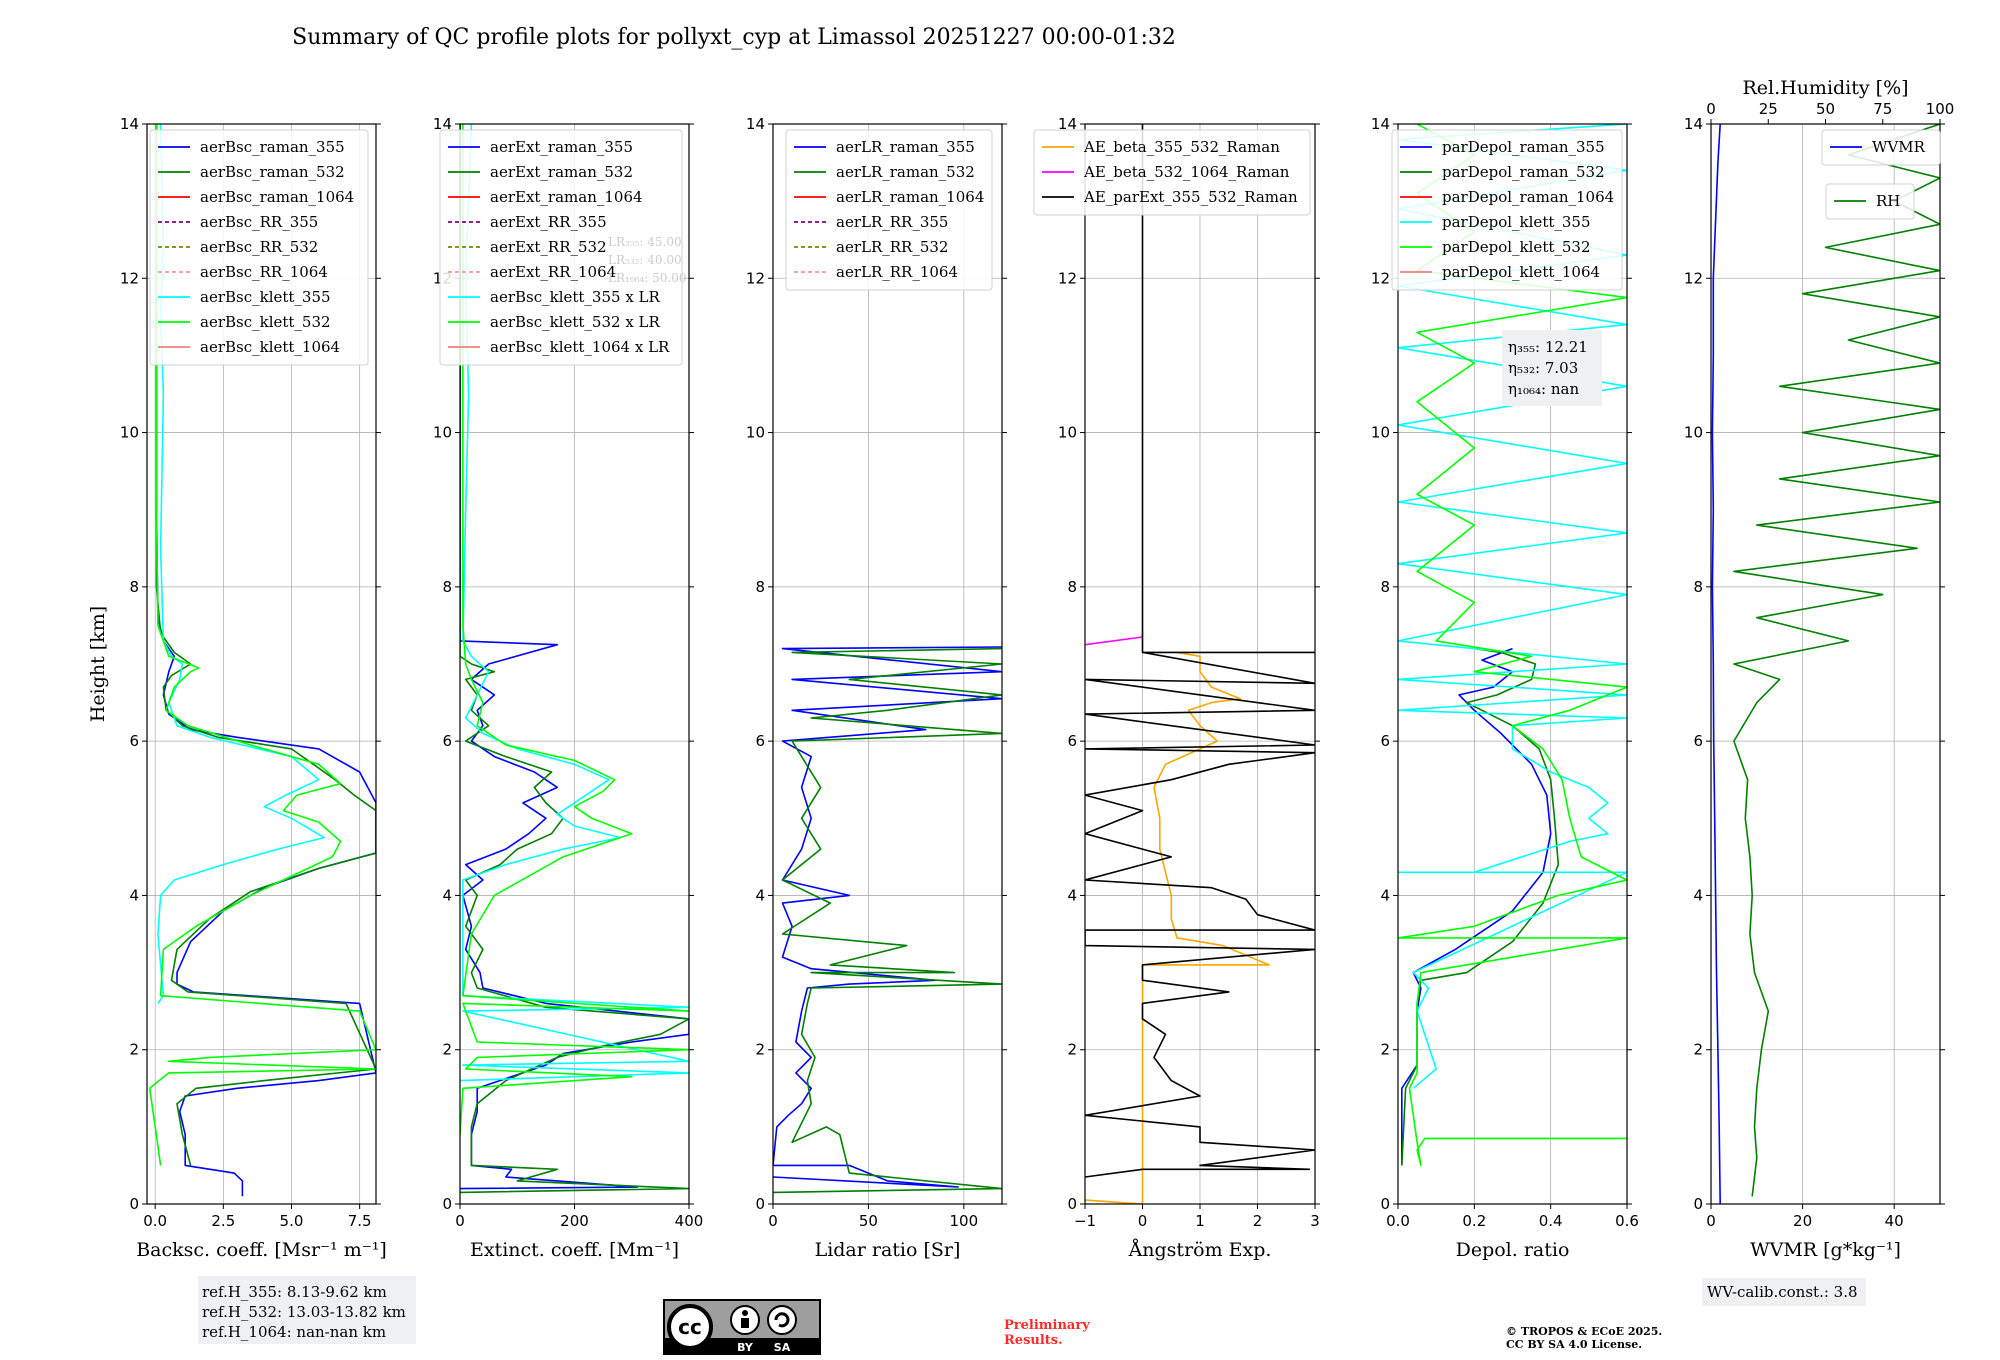  I want to click on legend-label: aerBsc_klett_1064, so click(270, 347).